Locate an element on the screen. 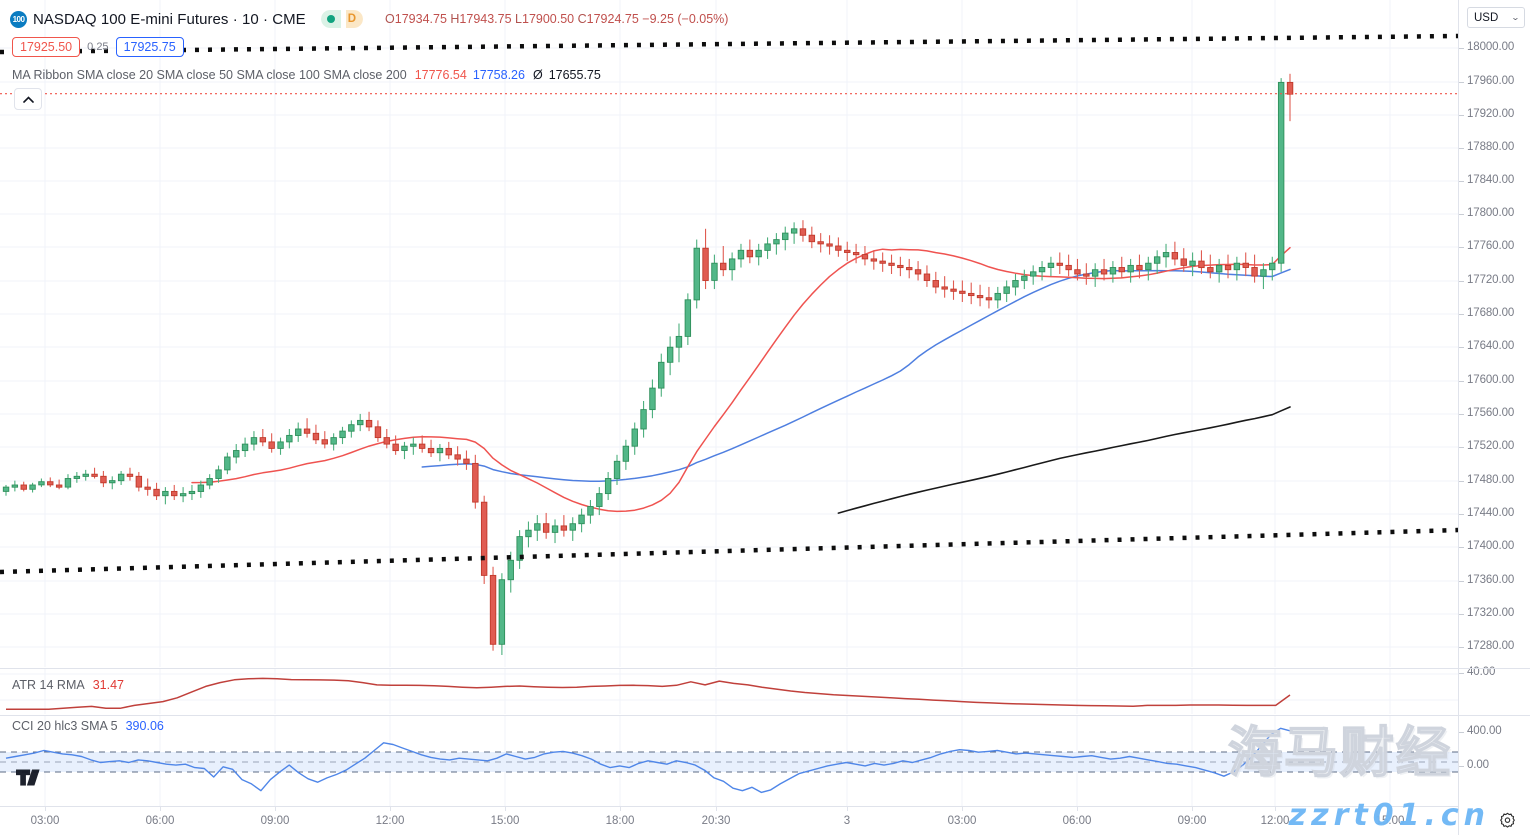  spread-value: 0.25 is located at coordinates (98, 47).